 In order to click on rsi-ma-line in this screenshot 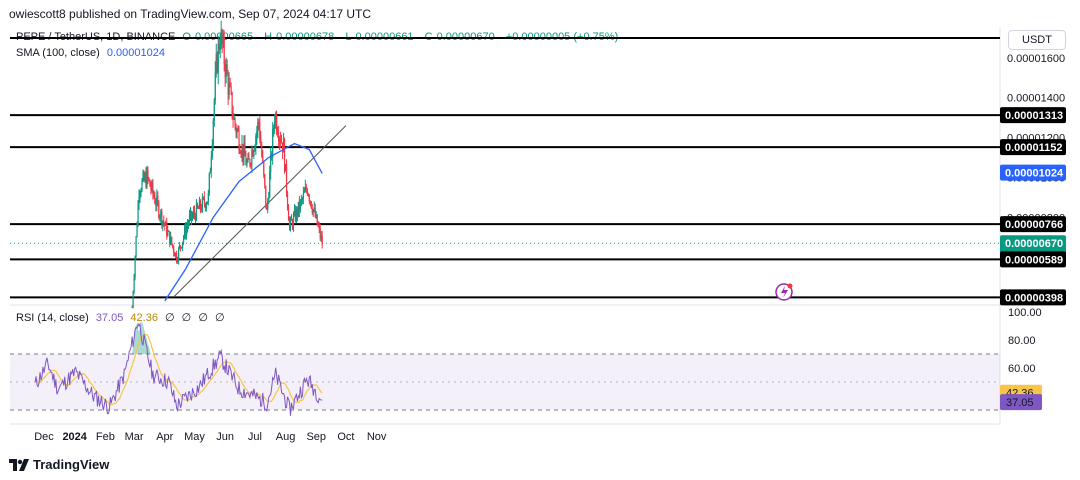, I will do `click(178, 369)`.